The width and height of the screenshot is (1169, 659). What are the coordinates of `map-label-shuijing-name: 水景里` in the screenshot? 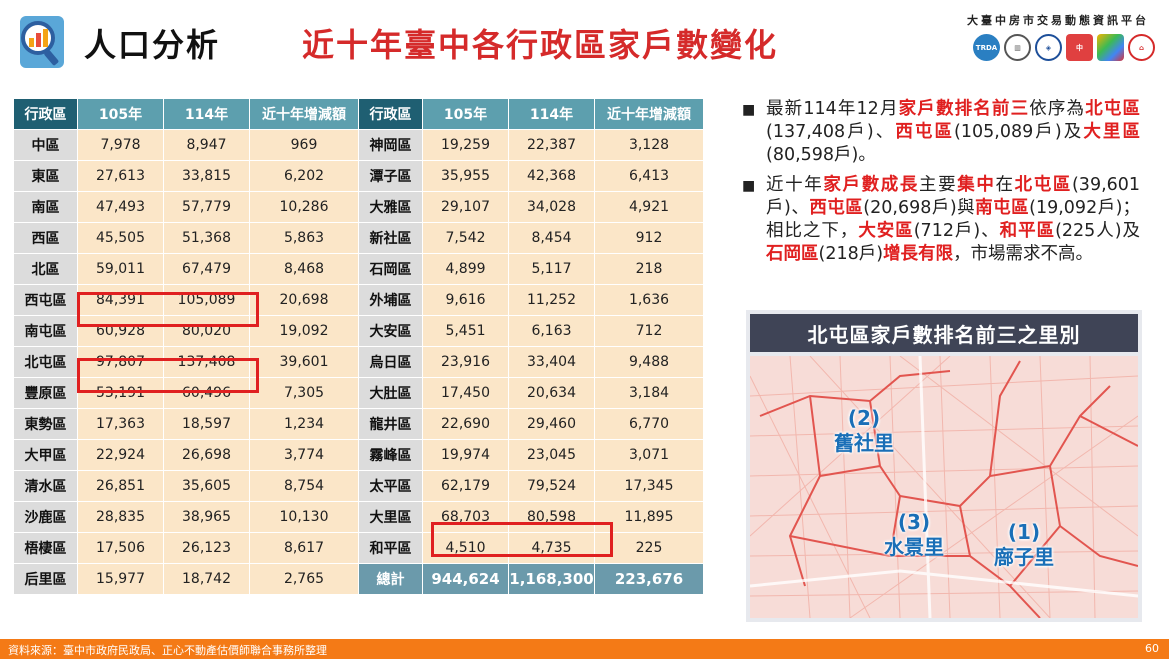 It's located at (914, 547).